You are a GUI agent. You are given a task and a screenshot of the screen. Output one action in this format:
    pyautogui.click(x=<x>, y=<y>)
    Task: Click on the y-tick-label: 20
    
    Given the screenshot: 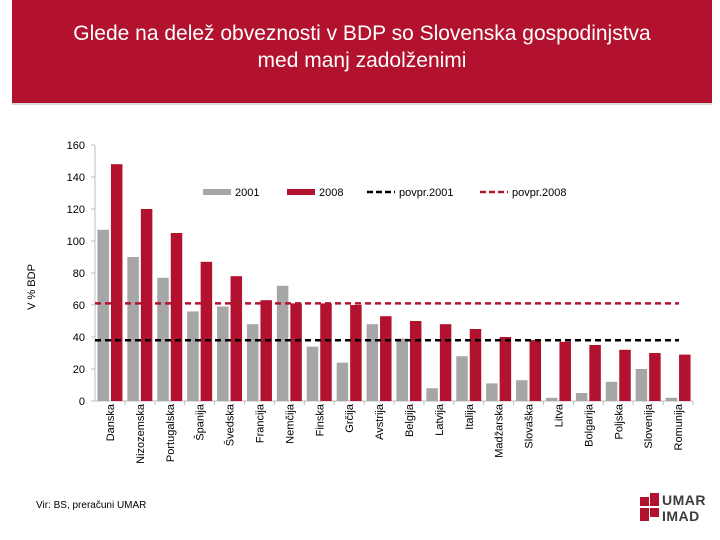 What is the action you would take?
    pyautogui.click(x=79, y=370)
    